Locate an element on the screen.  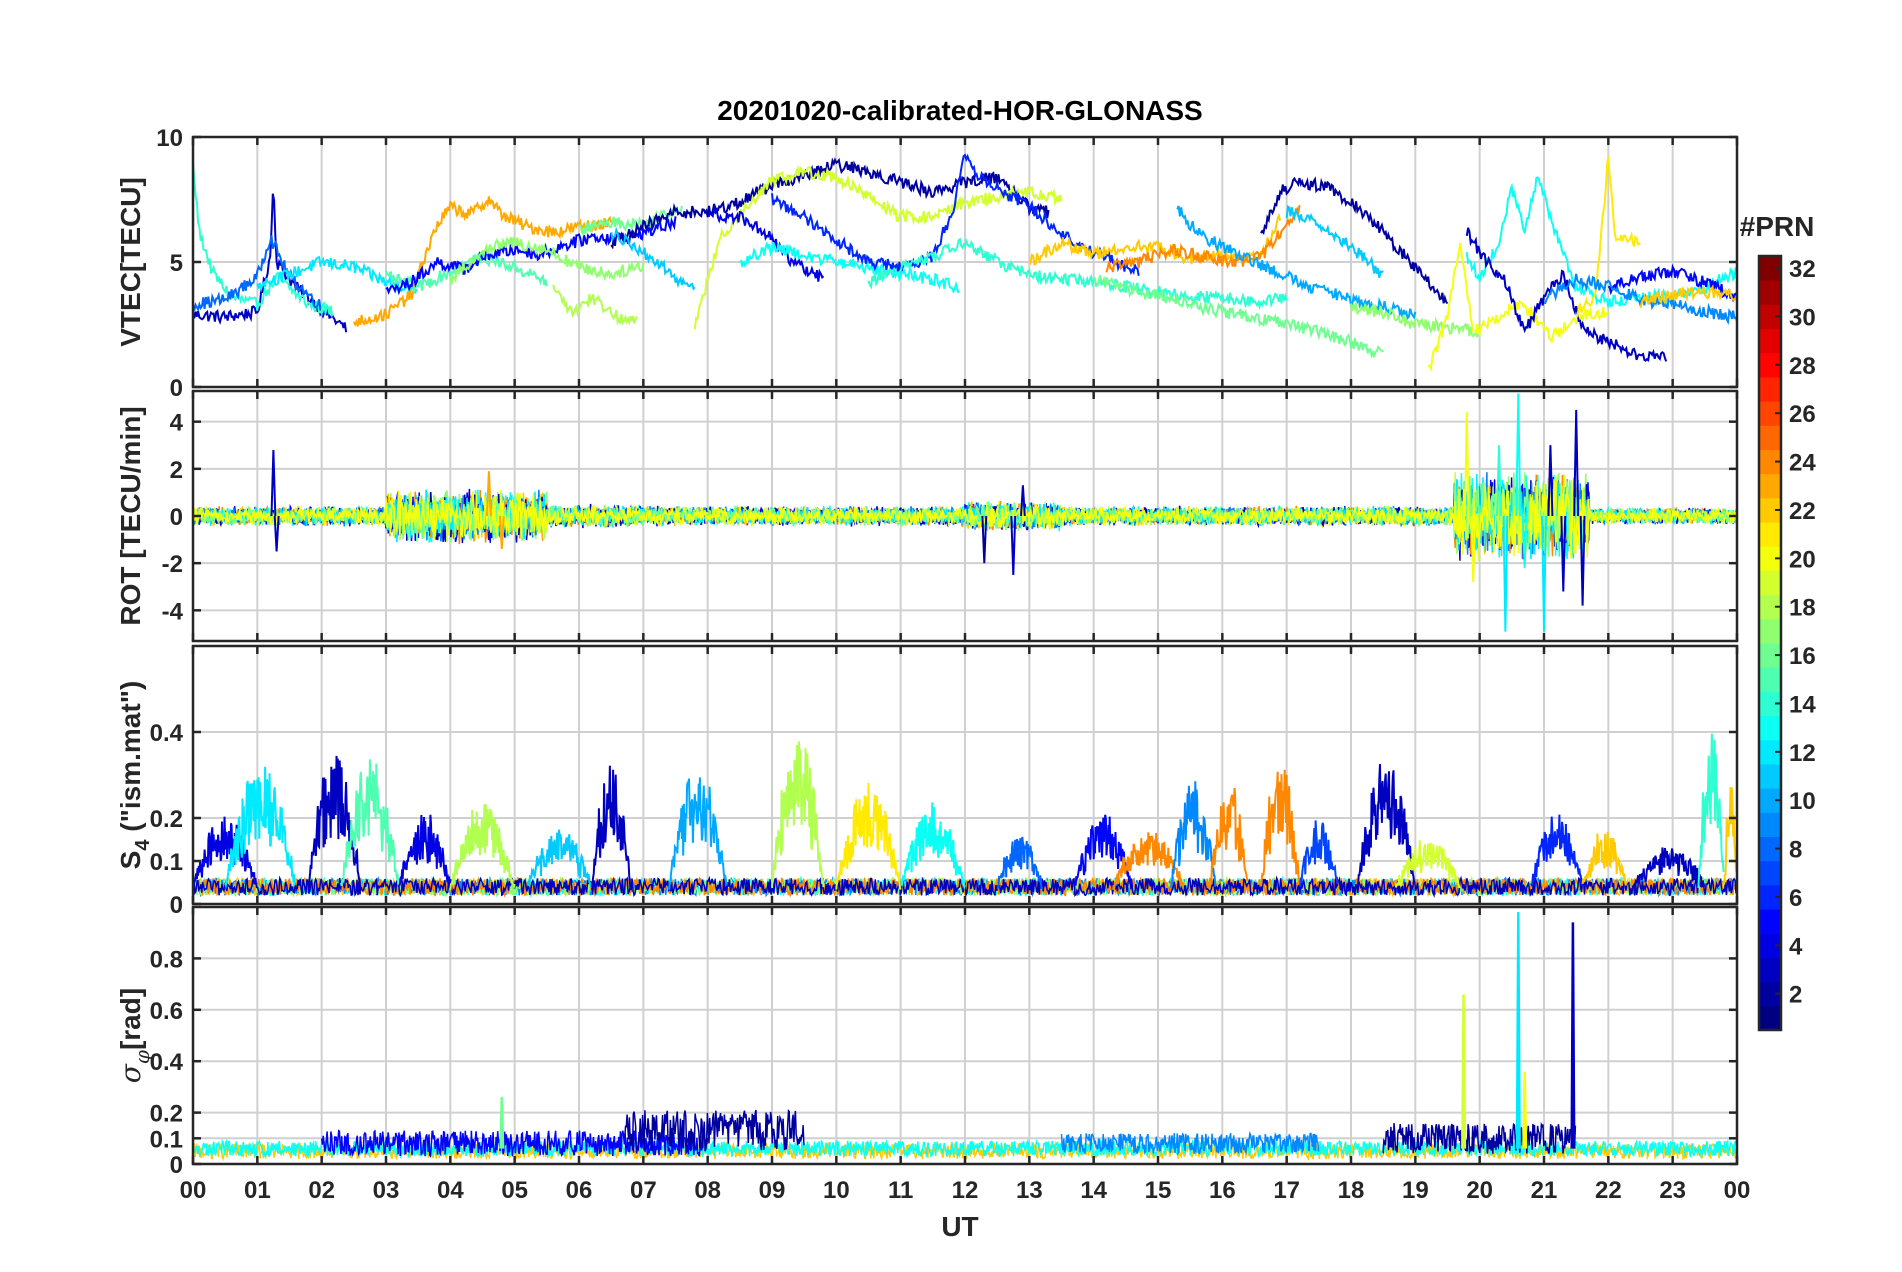
x-tick-label: 07 is located at coordinates (643, 1190).